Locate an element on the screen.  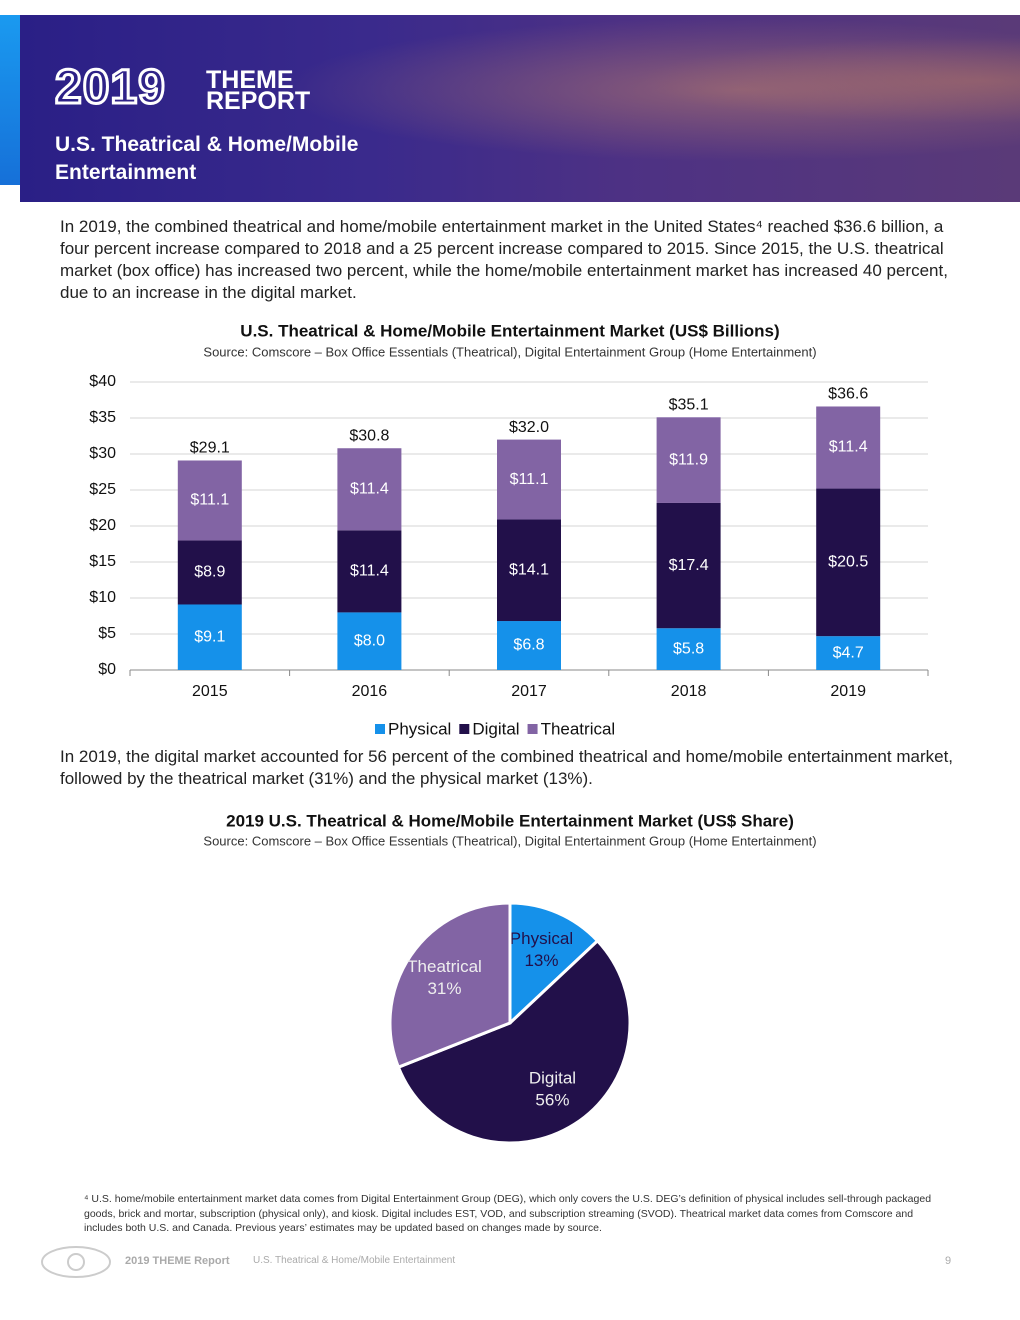
y-tick-label: $10 is located at coordinates (102, 597).